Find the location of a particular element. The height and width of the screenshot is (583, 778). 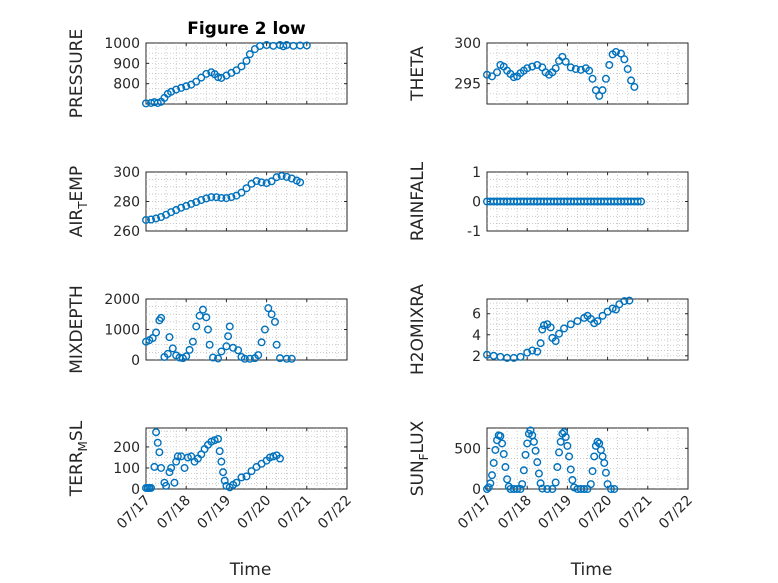

x-tick-label: 07/18 is located at coordinates (515, 513).